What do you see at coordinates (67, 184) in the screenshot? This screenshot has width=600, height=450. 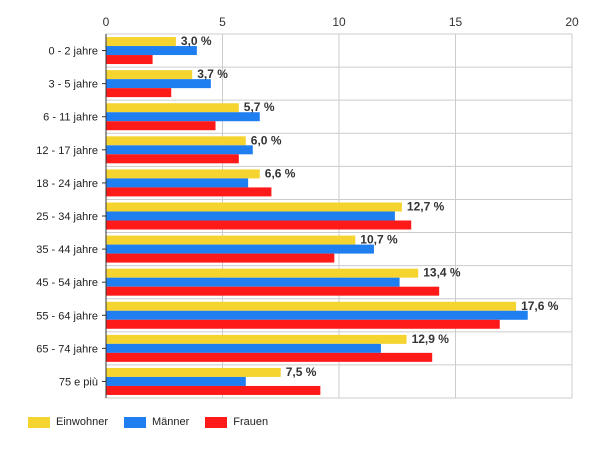 I see `category-label: 18 - 24 jahre` at bounding box center [67, 184].